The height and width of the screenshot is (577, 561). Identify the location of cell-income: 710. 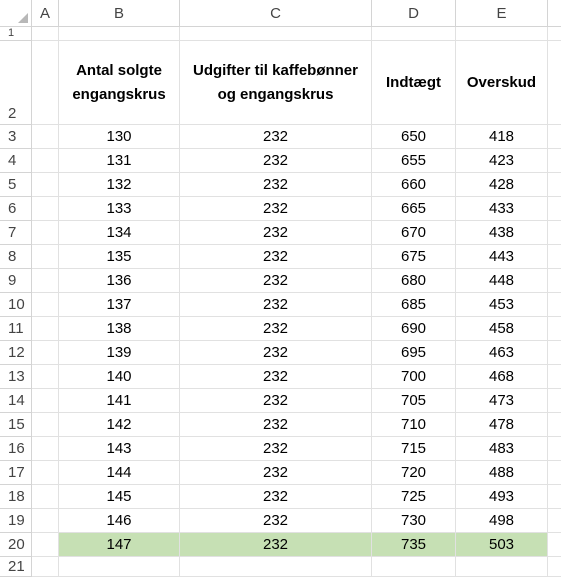
(414, 425).